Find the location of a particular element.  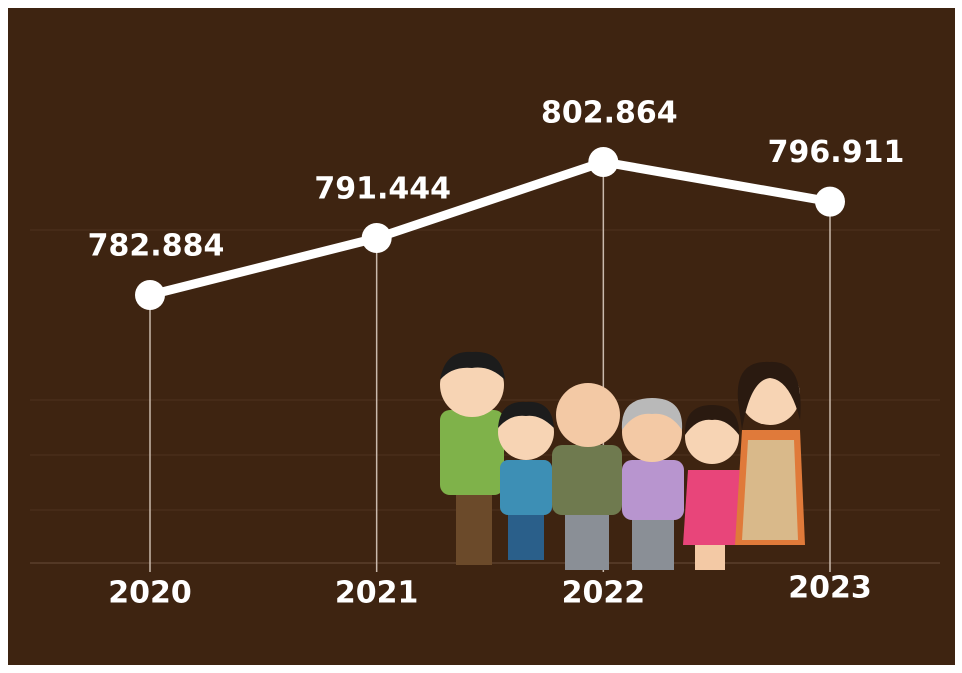

value-label: 796.911 is located at coordinates (836, 152).